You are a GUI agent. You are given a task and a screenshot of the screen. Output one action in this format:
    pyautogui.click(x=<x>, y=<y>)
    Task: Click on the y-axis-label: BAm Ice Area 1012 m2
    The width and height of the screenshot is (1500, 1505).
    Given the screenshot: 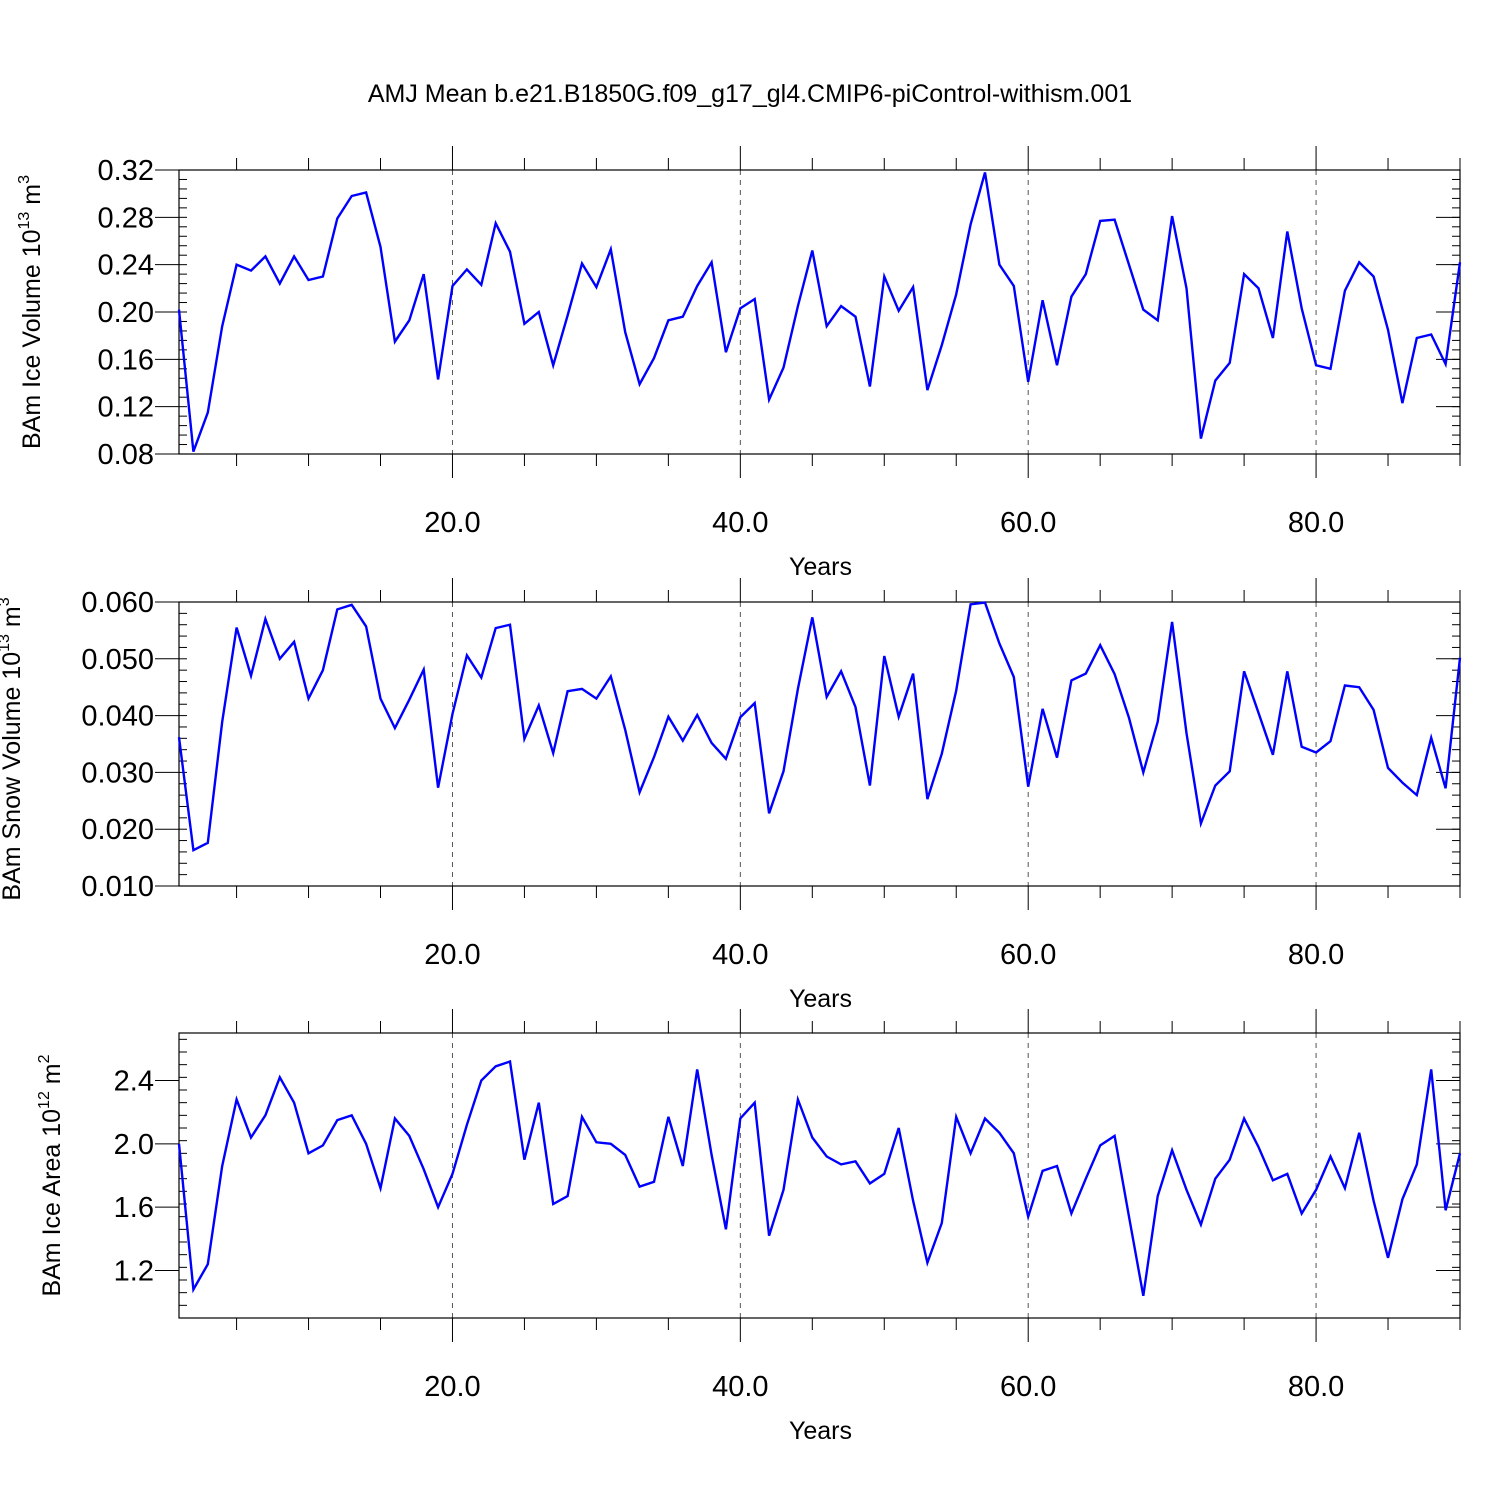 What is the action you would take?
    pyautogui.click(x=51, y=1175)
    